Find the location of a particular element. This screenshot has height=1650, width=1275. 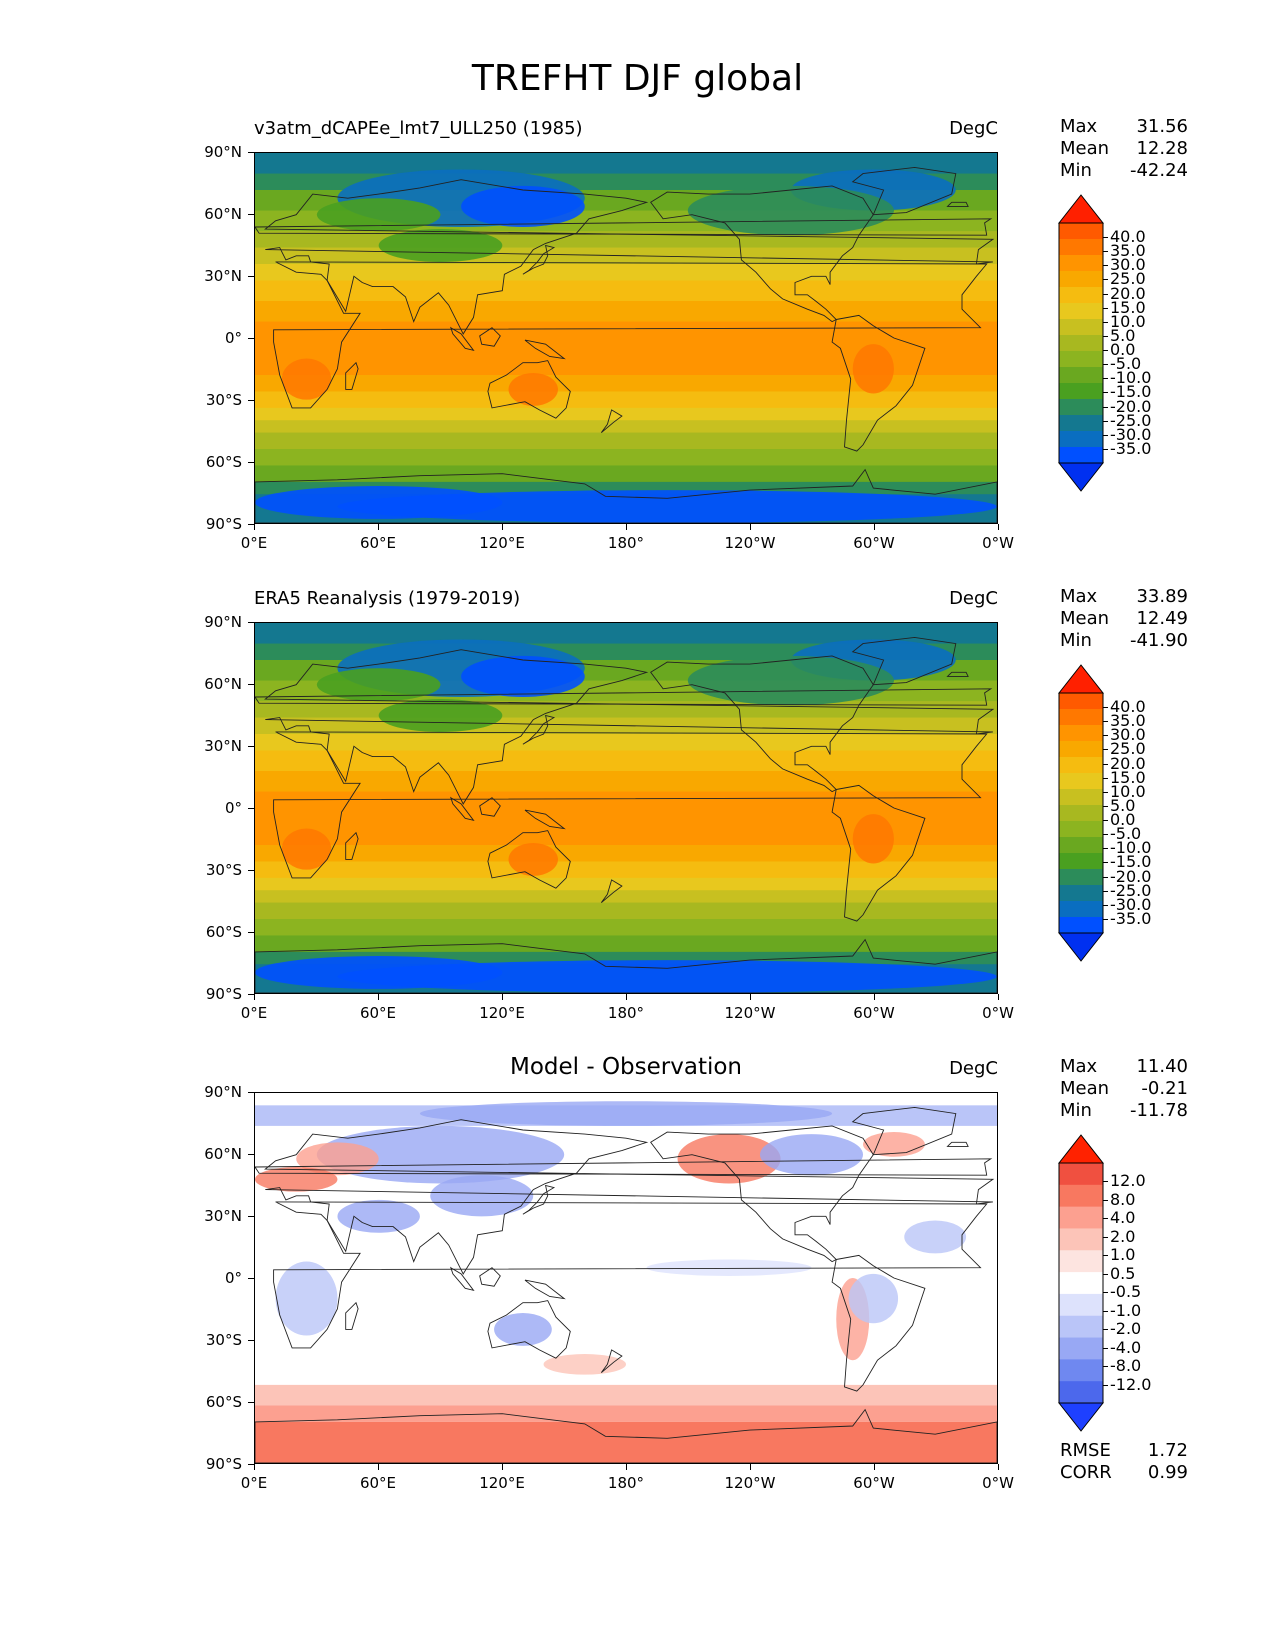

difference-band is located at coordinates (626, 1413).